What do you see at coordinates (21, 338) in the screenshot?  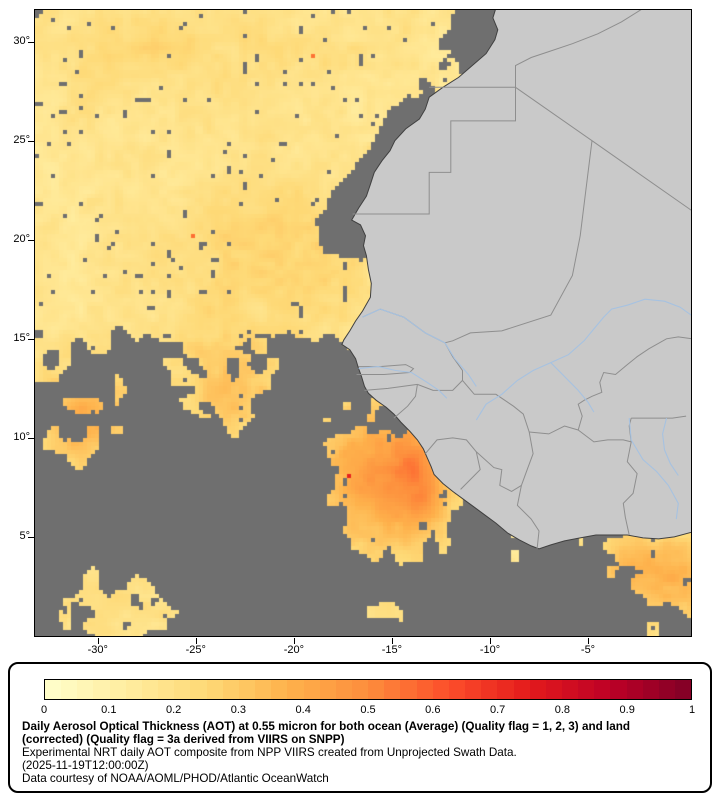 I see `lat-tick-label: 15°` at bounding box center [21, 338].